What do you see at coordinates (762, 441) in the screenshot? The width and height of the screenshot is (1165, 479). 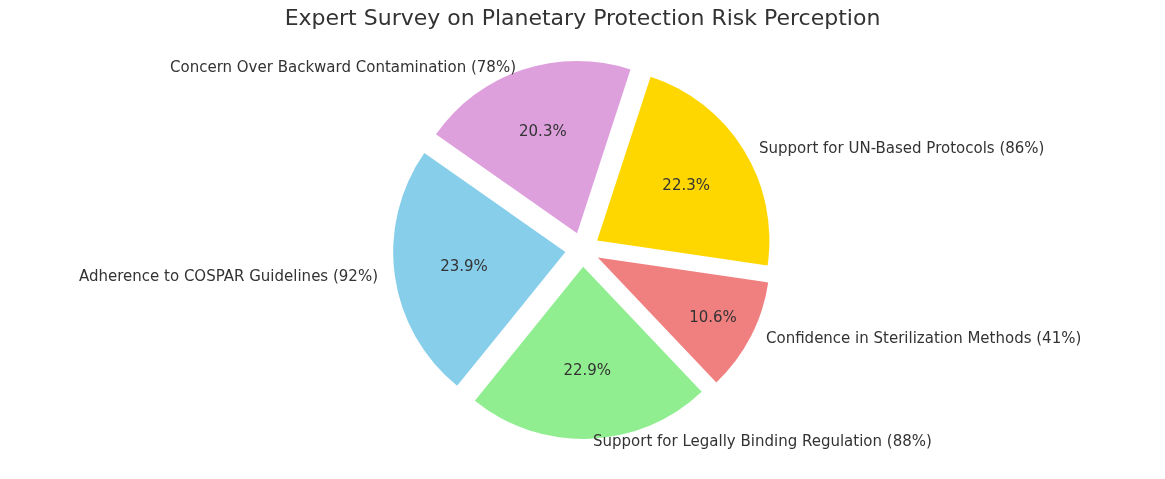 I see `slice-label: Support for Legally Binding Regulation (88%)` at bounding box center [762, 441].